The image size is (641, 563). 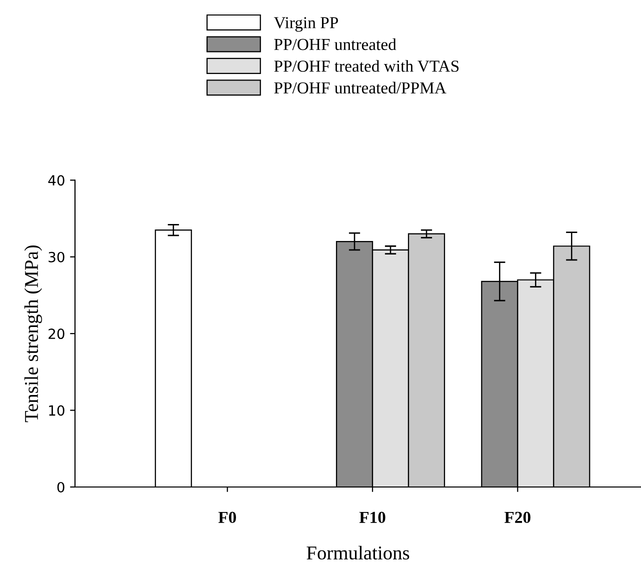 What do you see at coordinates (366, 66) in the screenshot?
I see `legend-label: PP/OHF treated with VTAS` at bounding box center [366, 66].